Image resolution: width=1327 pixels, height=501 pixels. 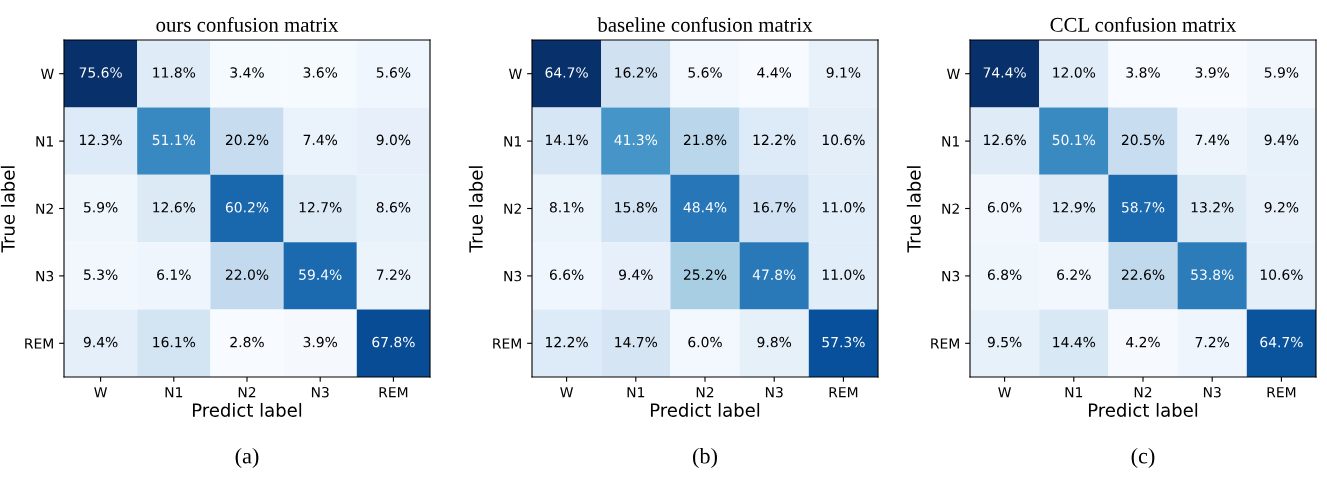 I want to click on data-label: 8.1%, so click(x=566, y=207).